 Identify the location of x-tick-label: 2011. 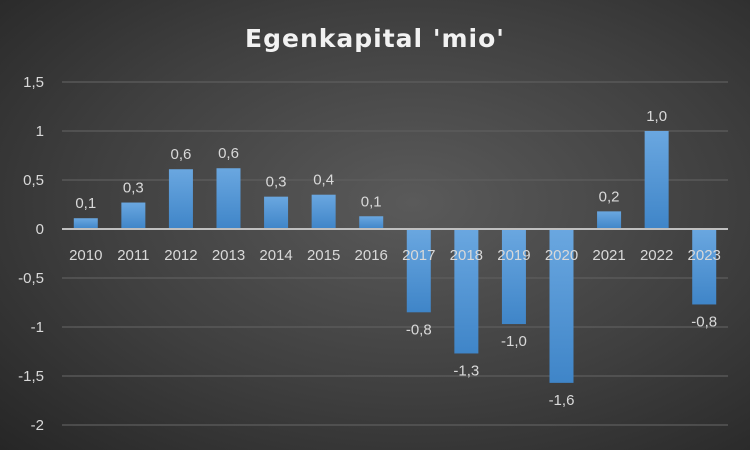
(133, 255).